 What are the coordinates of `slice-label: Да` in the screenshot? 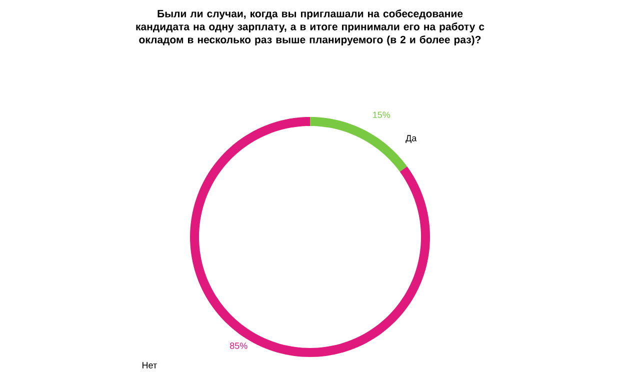 It's located at (411, 139).